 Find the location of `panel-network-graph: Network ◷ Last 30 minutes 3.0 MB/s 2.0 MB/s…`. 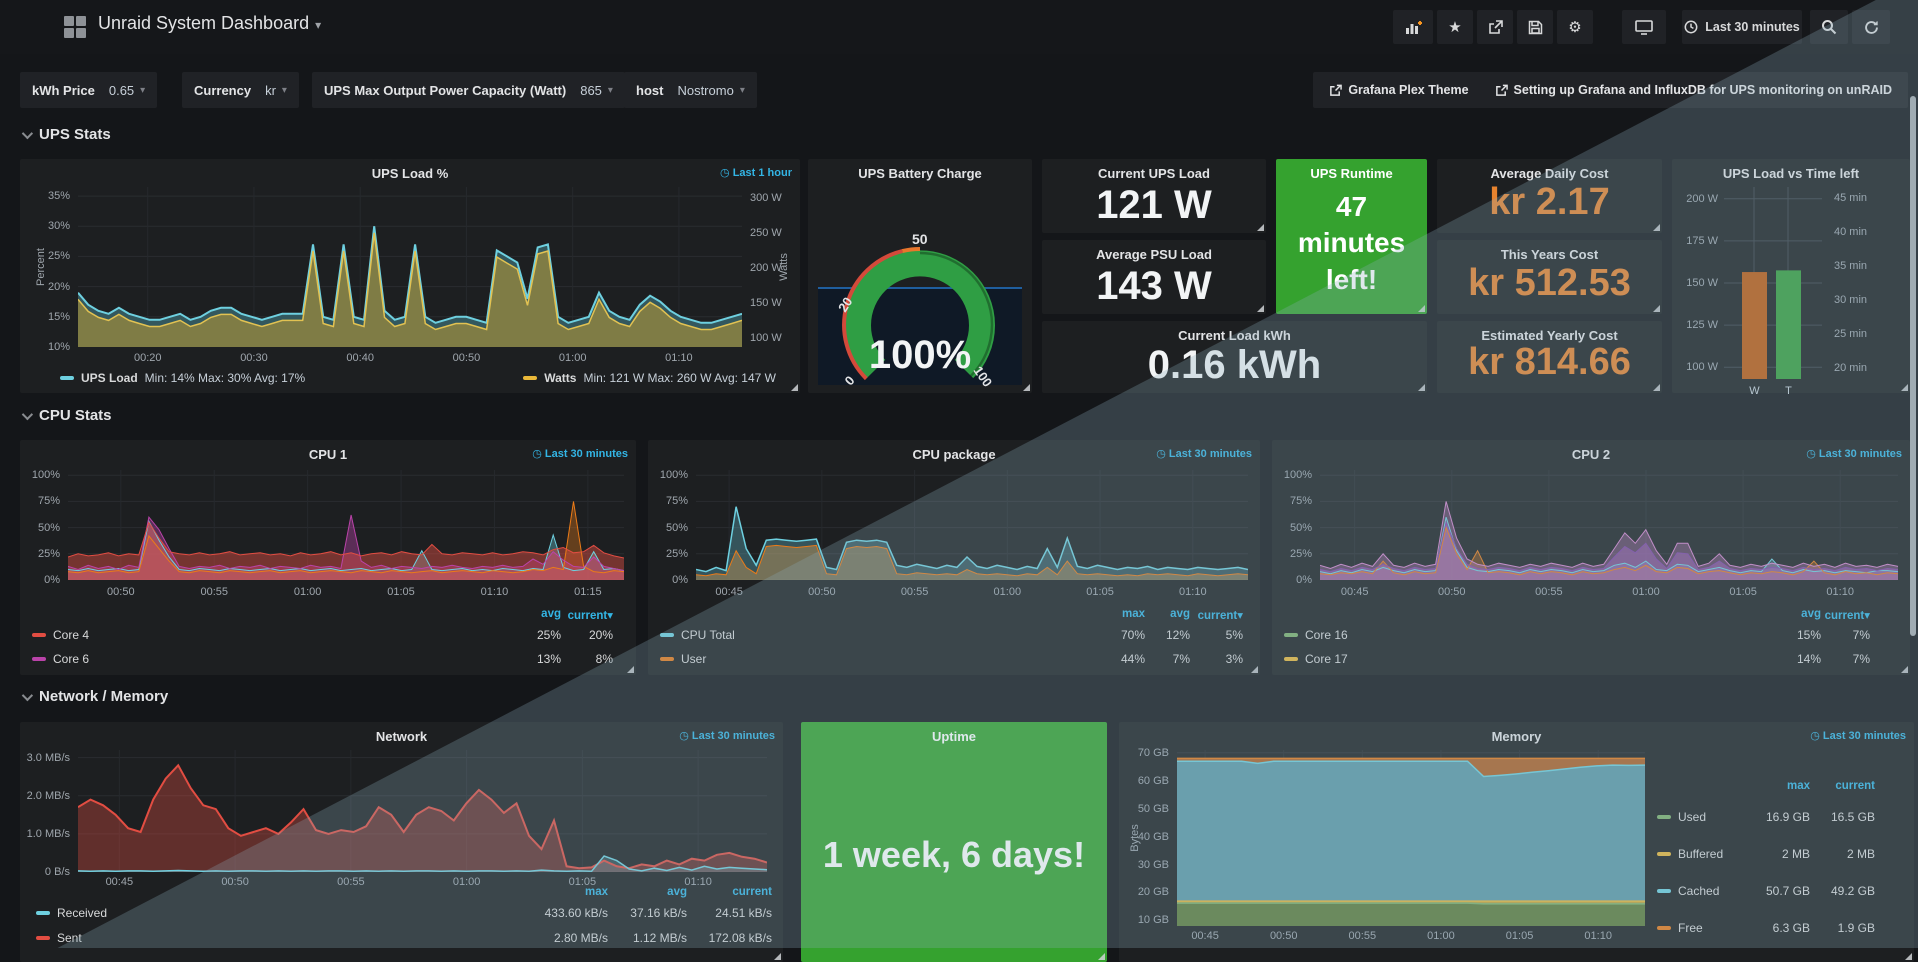

panel-network-graph: Network ◷ Last 30 minutes 3.0 MB/s 2.0 MB/s… is located at coordinates (401, 842).